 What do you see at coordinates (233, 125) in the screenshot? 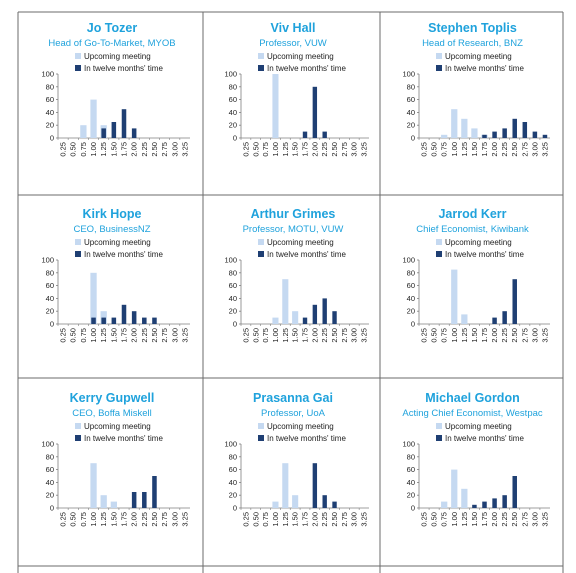
I see `y-tick-label: 20` at bounding box center [233, 125].